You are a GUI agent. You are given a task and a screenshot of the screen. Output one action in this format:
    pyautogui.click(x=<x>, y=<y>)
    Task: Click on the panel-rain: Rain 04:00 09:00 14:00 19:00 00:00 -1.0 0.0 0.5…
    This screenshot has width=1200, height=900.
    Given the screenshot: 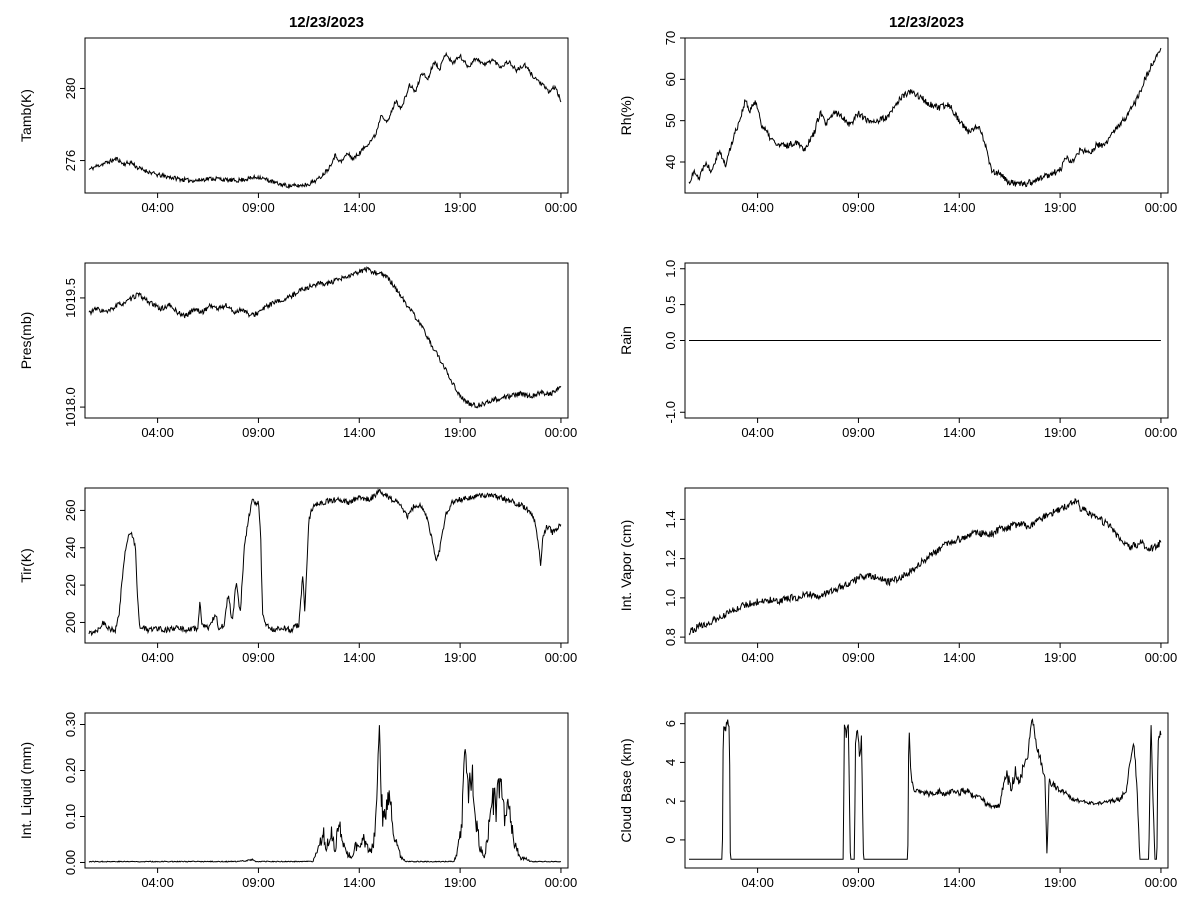 What is the action you would take?
    pyautogui.click(x=900, y=337)
    